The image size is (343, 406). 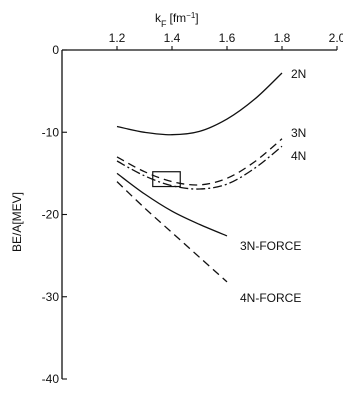 I want to click on y-tick-label: -10, so click(x=51, y=132).